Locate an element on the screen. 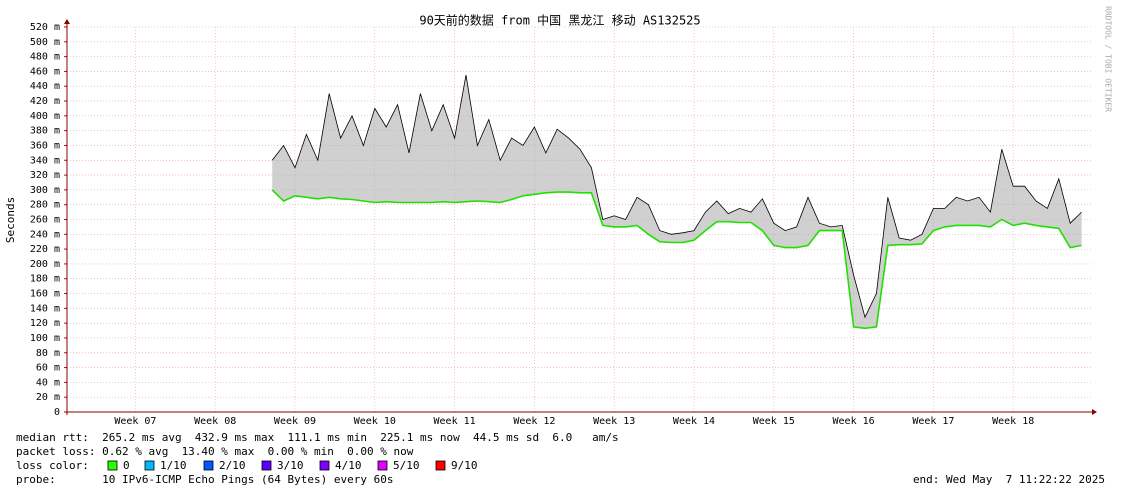 This screenshot has height=494, width=1121. y-tick-label: 120 m is located at coordinates (45, 323).